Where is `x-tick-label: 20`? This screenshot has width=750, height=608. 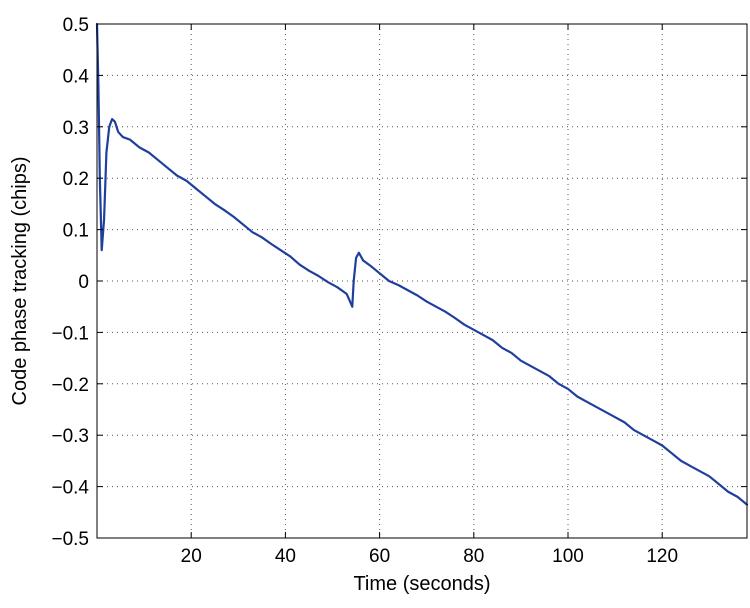 x-tick-label: 20 is located at coordinates (191, 556).